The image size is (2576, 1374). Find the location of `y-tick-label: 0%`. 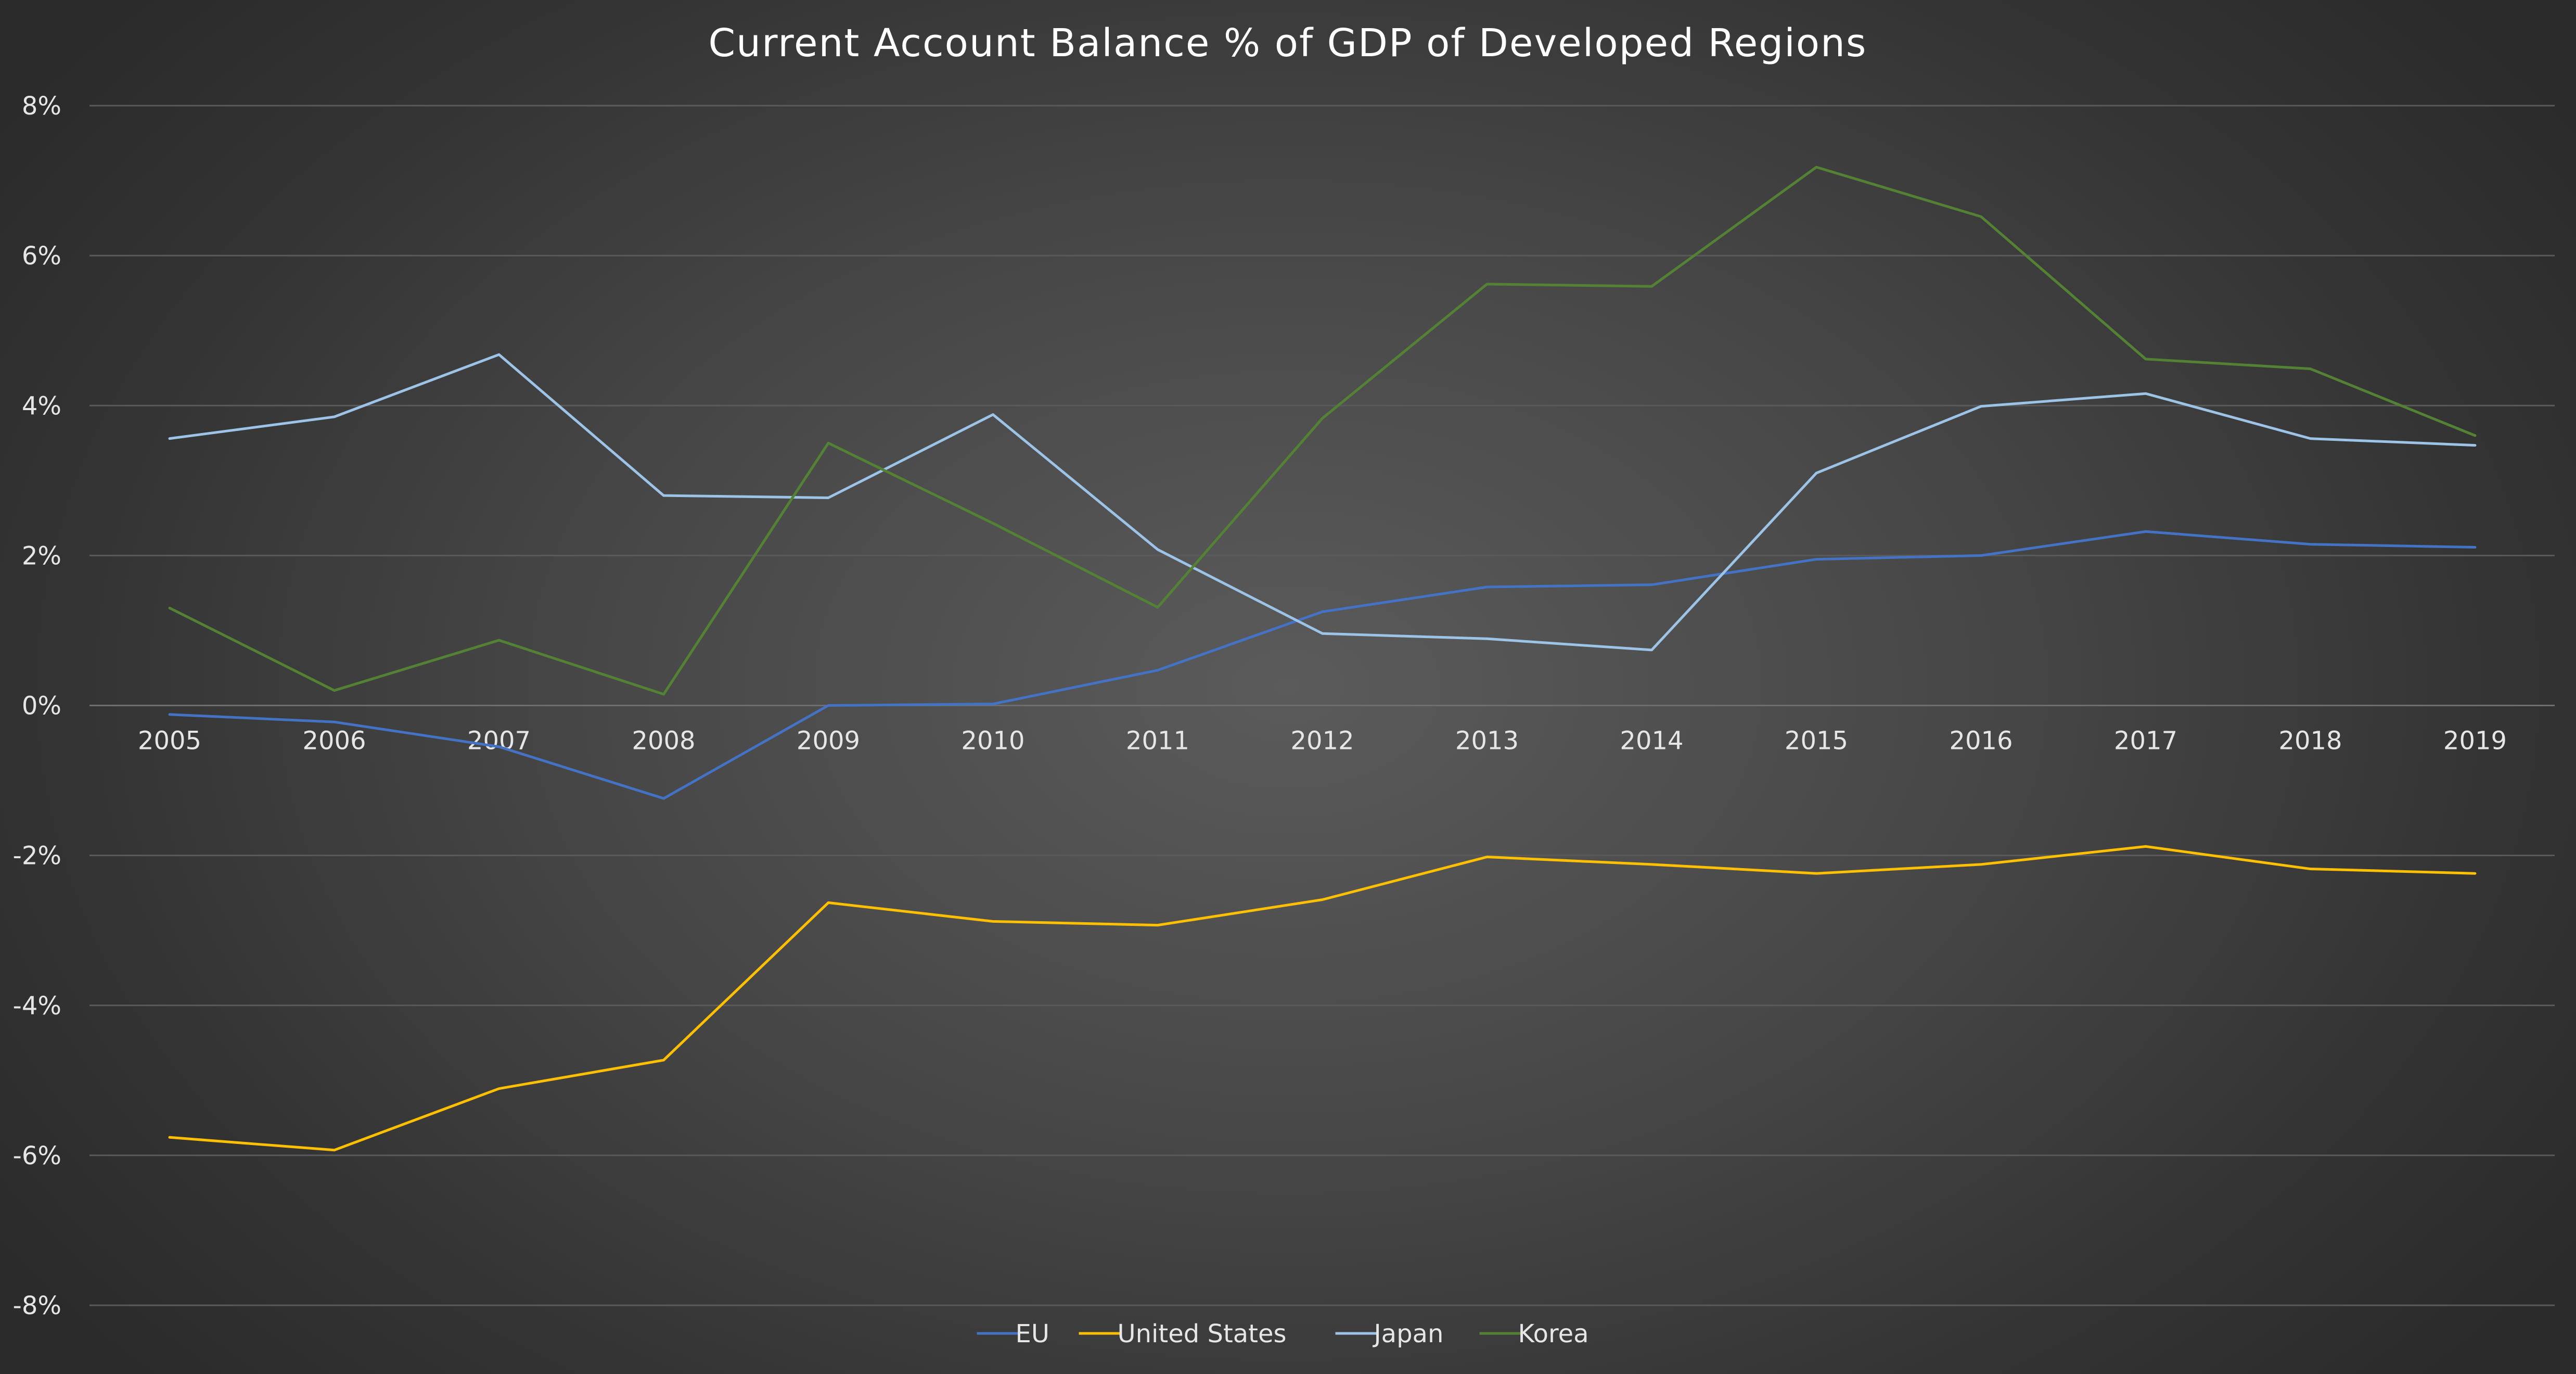

y-tick-label: 0% is located at coordinates (41, 707).